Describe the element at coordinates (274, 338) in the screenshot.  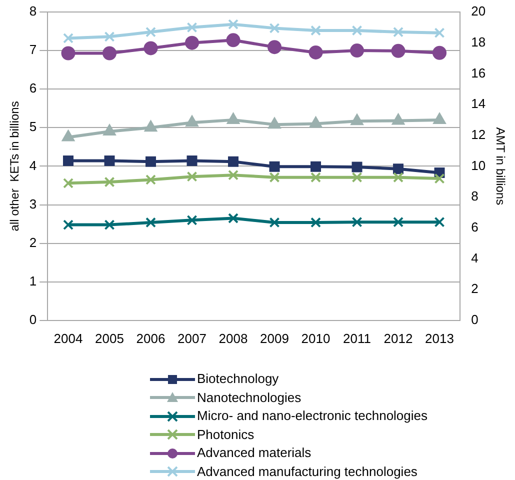
I see `x-tick-label: 2009` at that location.